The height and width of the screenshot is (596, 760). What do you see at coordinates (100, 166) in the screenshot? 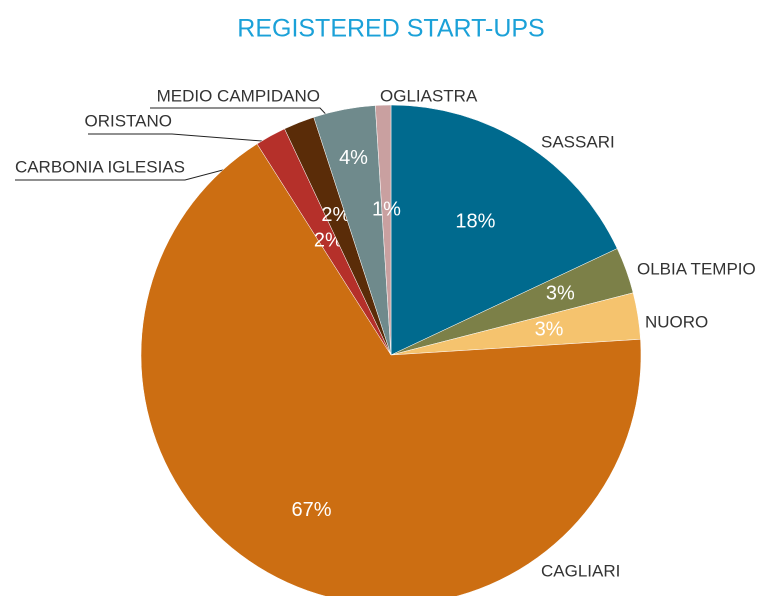
I see `category-label: CARBONIA IGLESIAS` at bounding box center [100, 166].